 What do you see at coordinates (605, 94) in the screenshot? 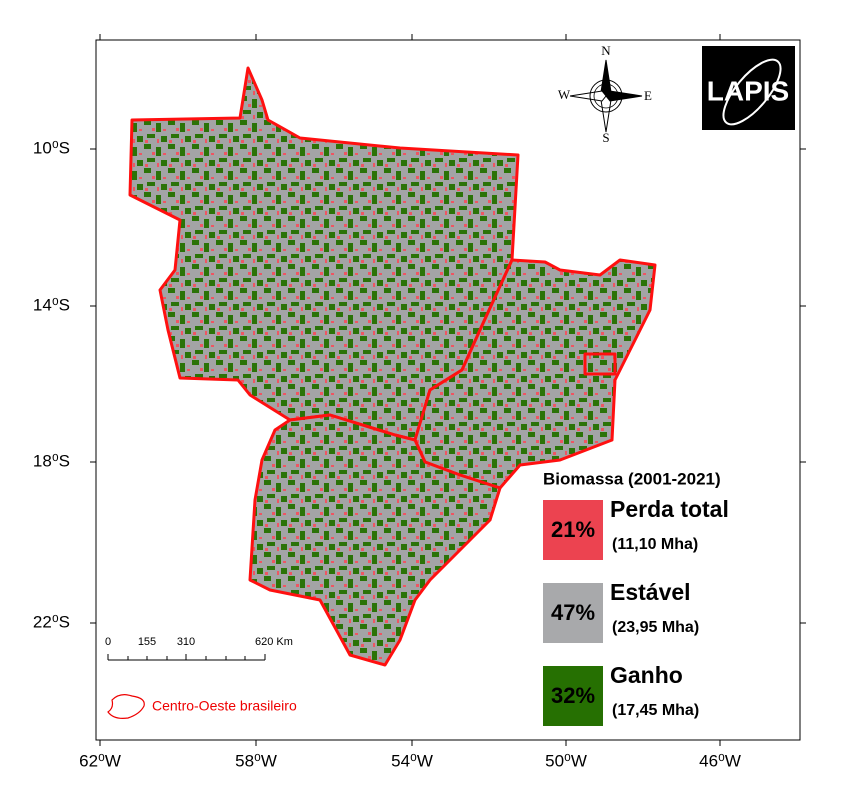
I see `compass: N S W E` at bounding box center [605, 94].